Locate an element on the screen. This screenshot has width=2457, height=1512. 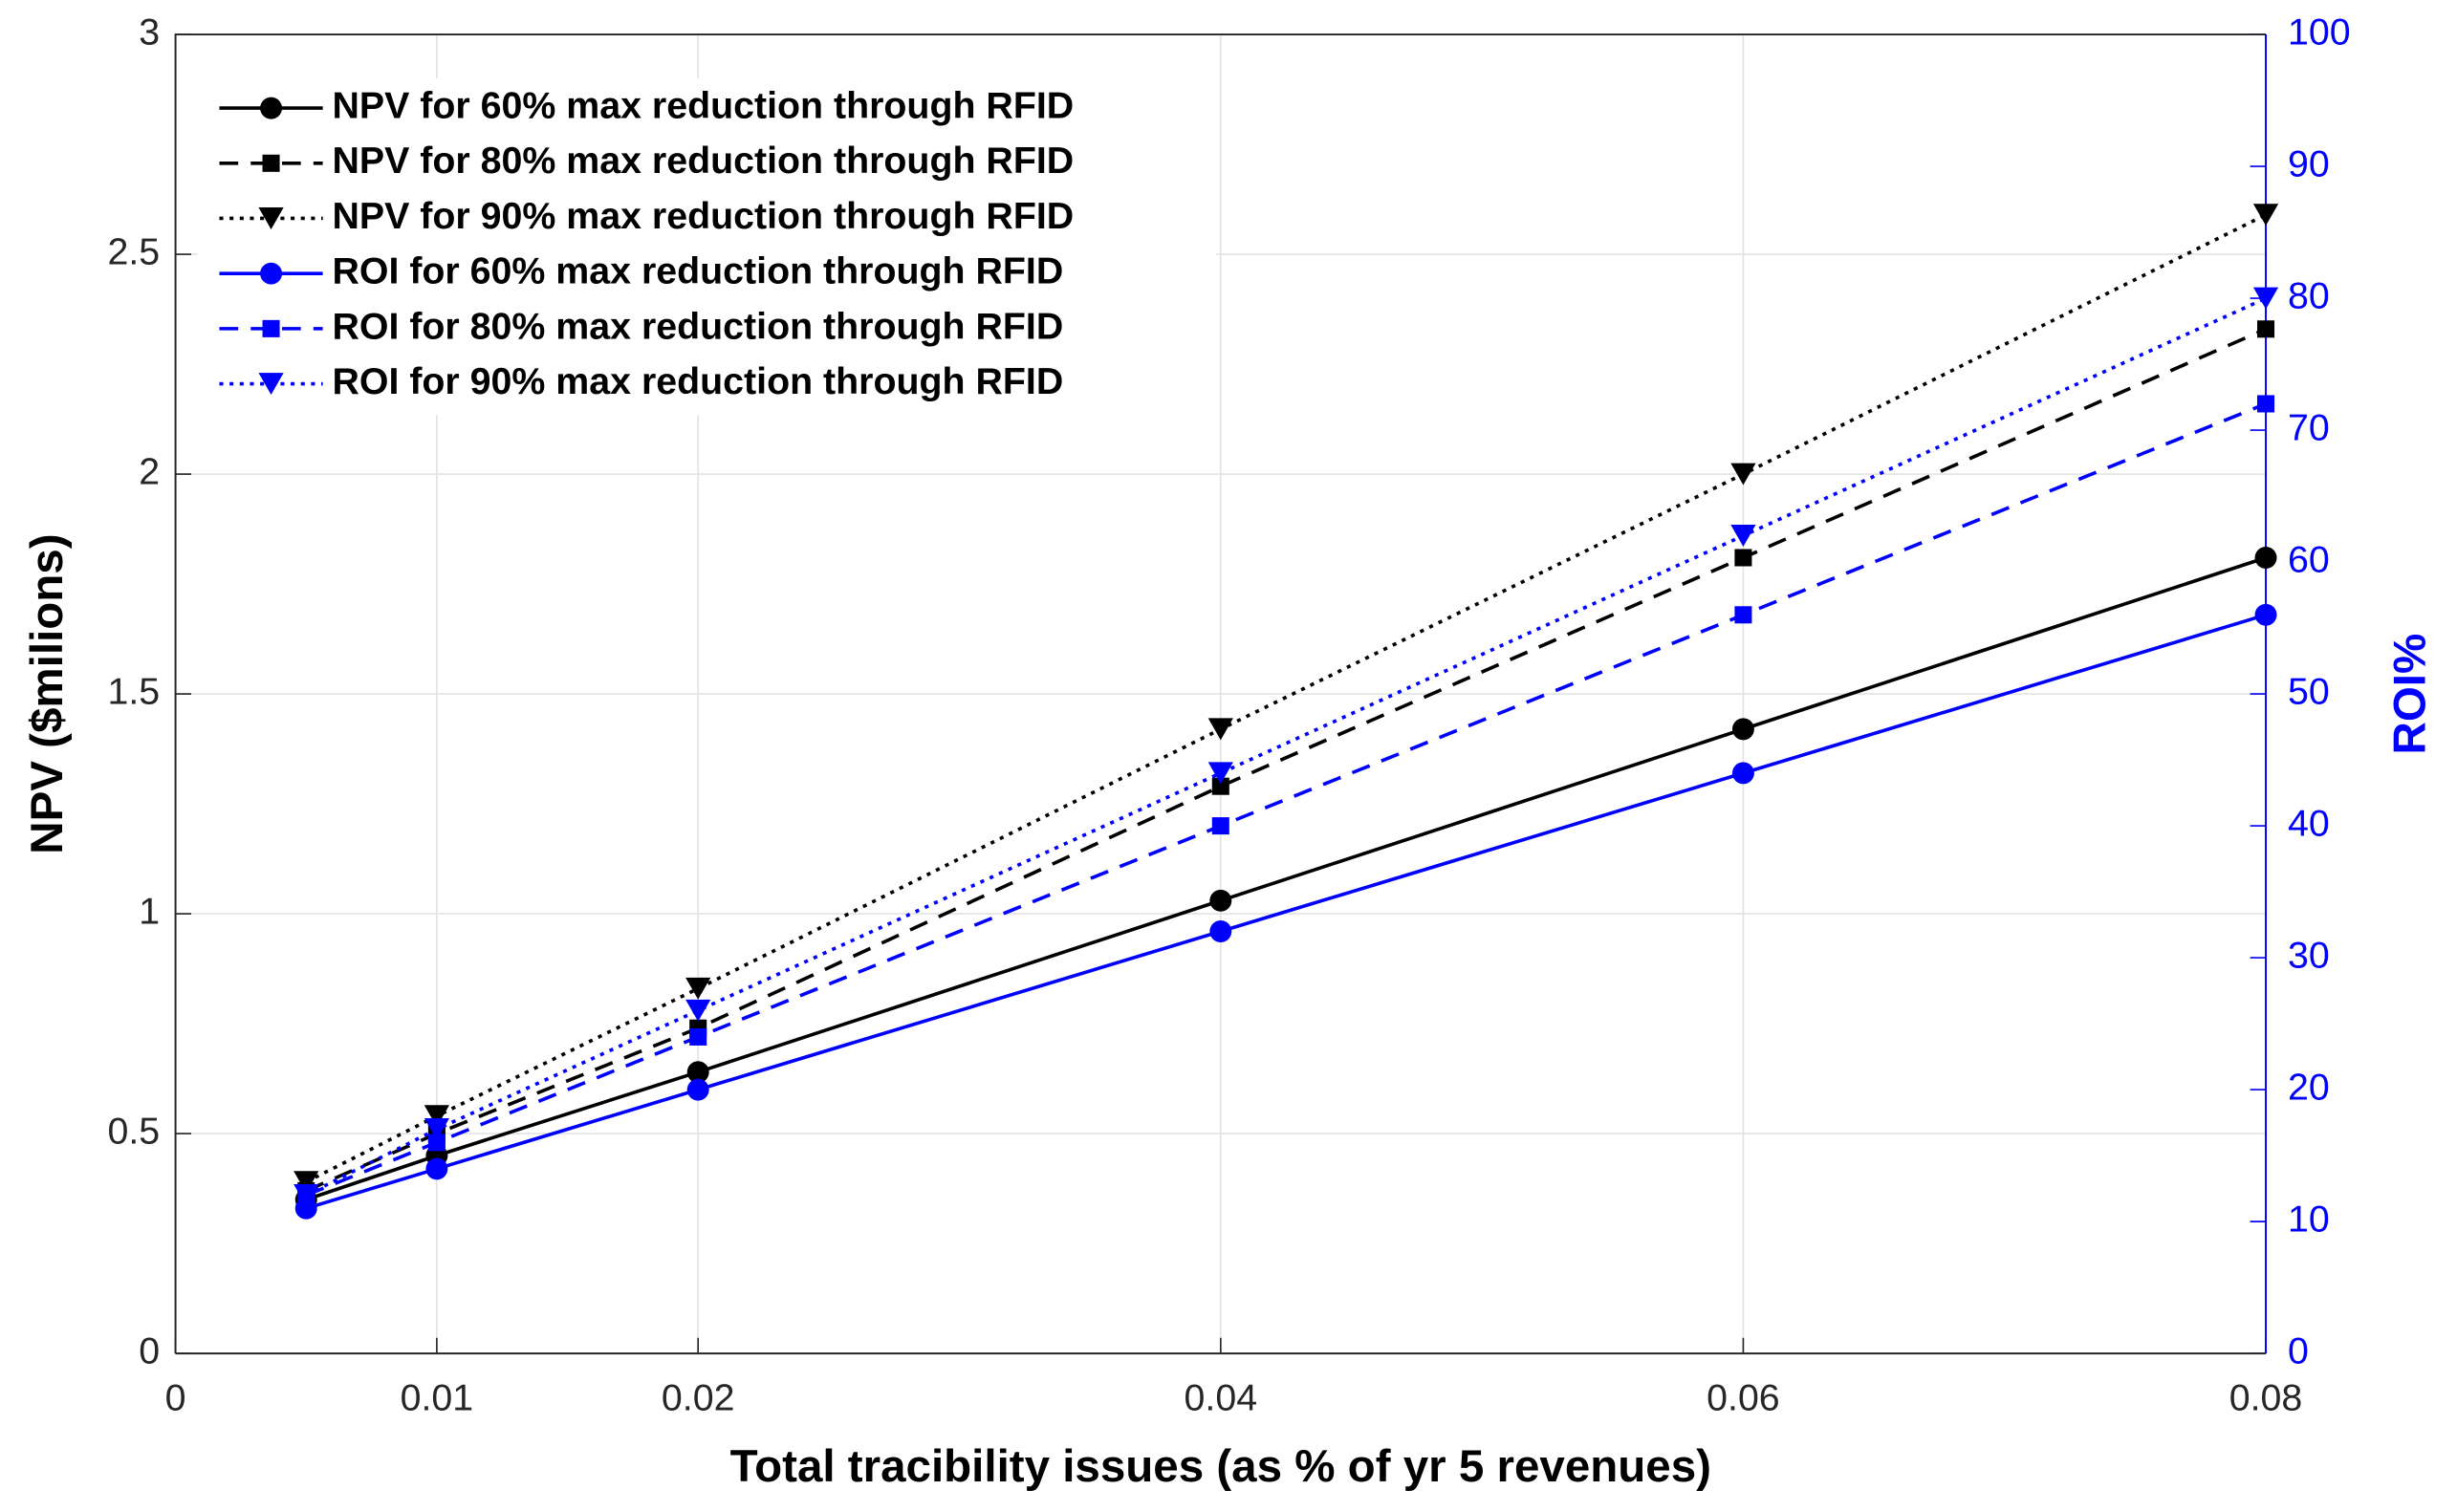
y-tick-label: 0 is located at coordinates (149, 1351).